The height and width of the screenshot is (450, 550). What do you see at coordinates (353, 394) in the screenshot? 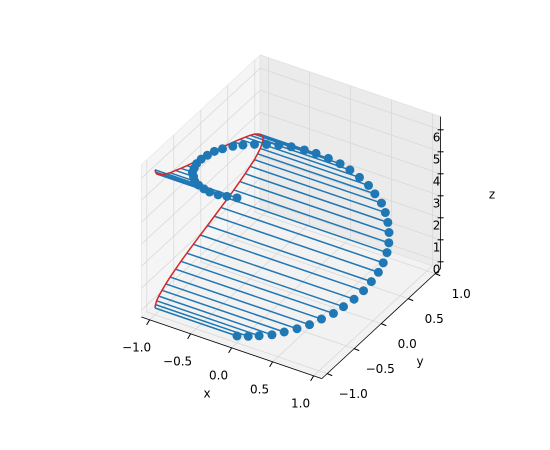
I see `y-tick-label: −1.0` at bounding box center [353, 394].